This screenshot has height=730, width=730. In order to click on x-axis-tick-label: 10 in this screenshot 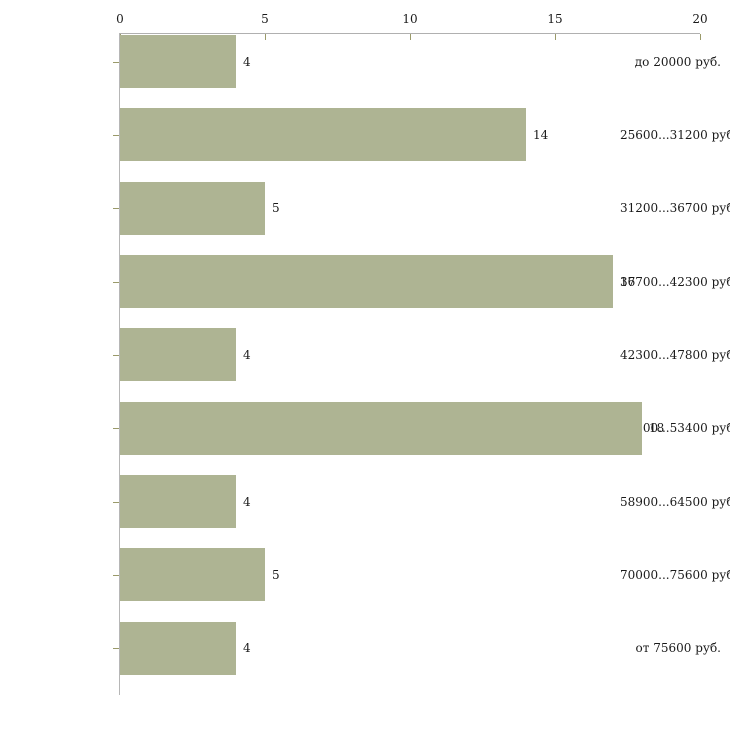, I will do `click(410, 19)`.